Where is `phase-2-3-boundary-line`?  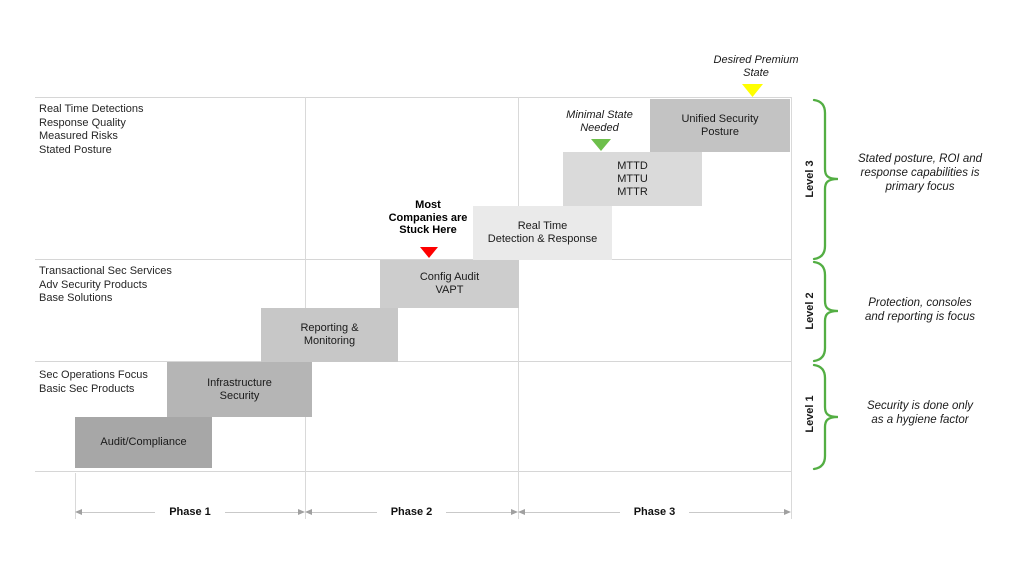 phase-2-3-boundary-line is located at coordinates (518, 308).